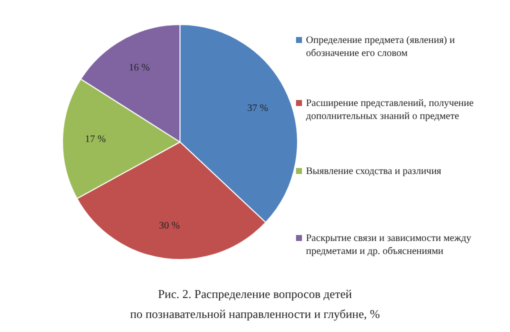 The image size is (510, 332). I want to click on legend-label: Расширение представлений, получение дополнительных знаний о предмете, so click(390, 110).